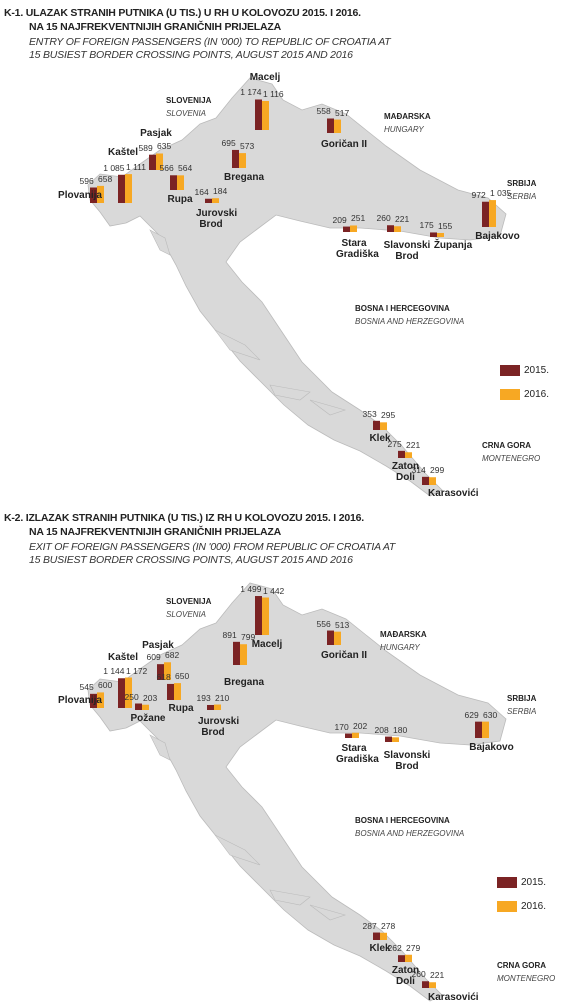 The height and width of the screenshot is (1005, 579). What do you see at coordinates (453, 245) in the screenshot?
I see `crossing-name: Županja` at bounding box center [453, 245].